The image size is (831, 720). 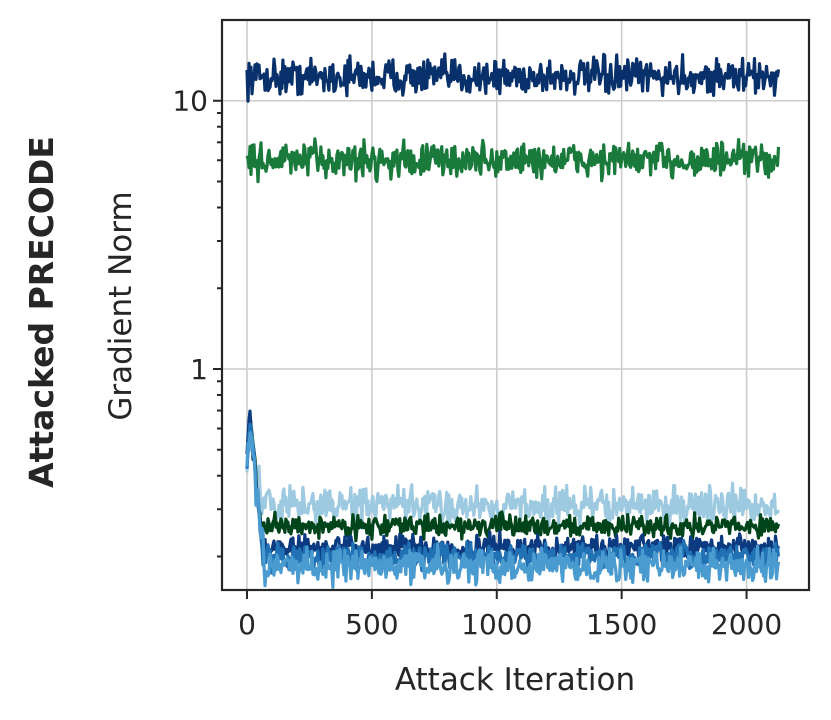 What do you see at coordinates (41, 312) in the screenshot?
I see `row-title: Attacked PRECODE` at bounding box center [41, 312].